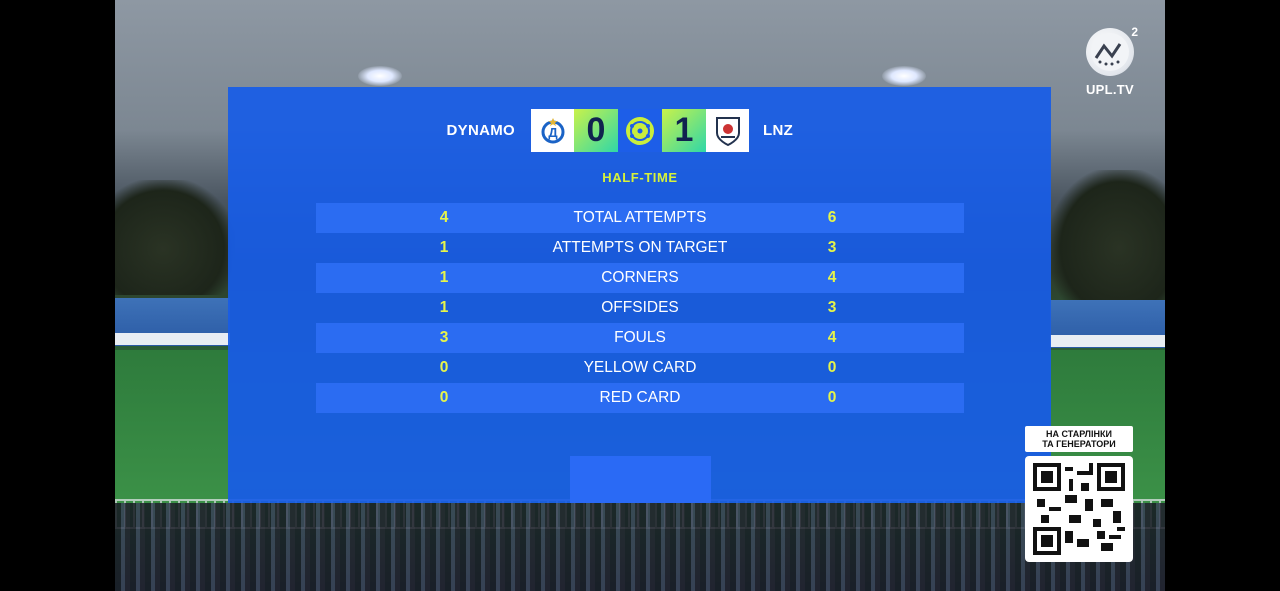 This screenshot has width=1280, height=591. What do you see at coordinates (1079, 434) in the screenshot?
I see `promo-line-1: НА СТАРЛІНКИ` at bounding box center [1079, 434].